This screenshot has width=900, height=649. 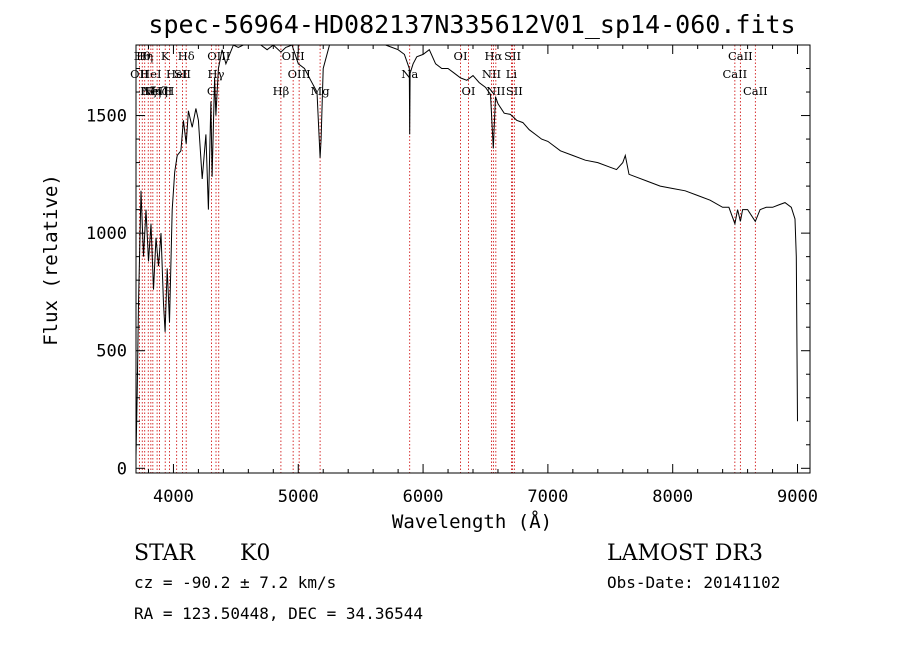 I want to click on line-label: OII, so click(x=139, y=74).